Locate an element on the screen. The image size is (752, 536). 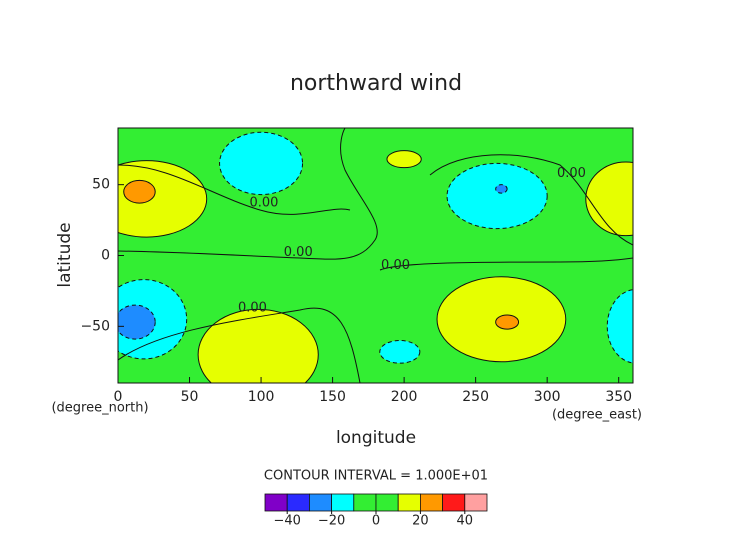
colorbar-tick-label: 40 is located at coordinates (465, 521).